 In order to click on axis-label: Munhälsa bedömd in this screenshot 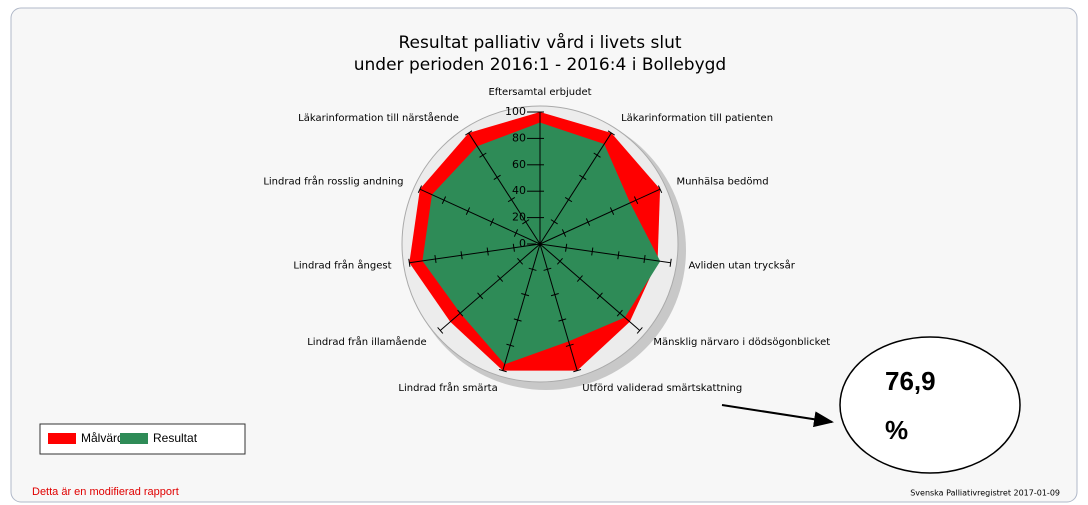, I will do `click(722, 182)`.